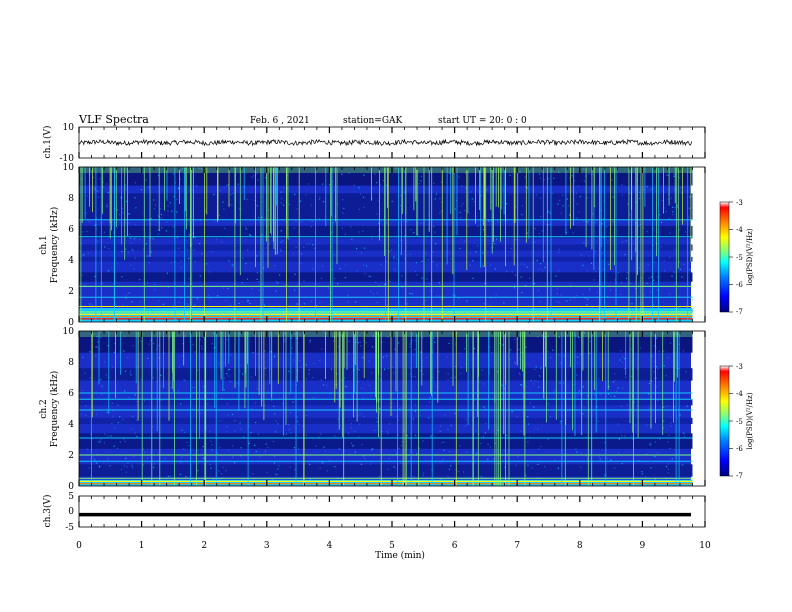 This screenshot has width=792, height=612. I want to click on ch1-spec-ytick-4: 4, so click(71, 261).